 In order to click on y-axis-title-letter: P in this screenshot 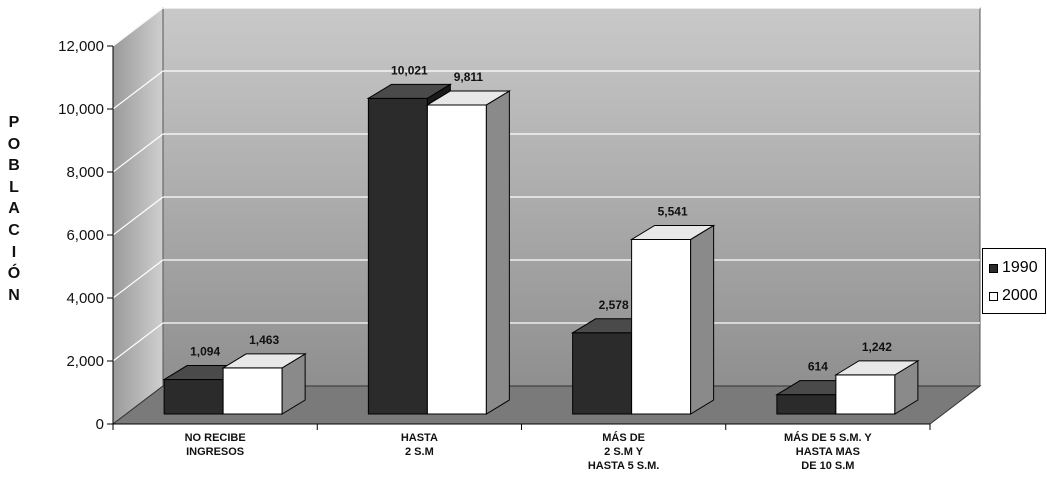, I will do `click(14, 122)`.